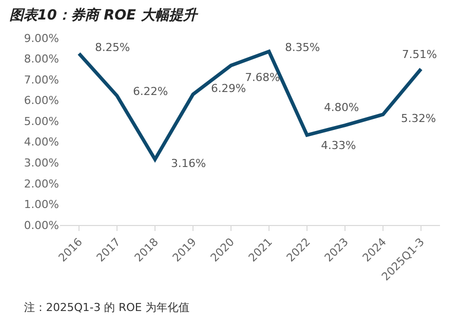 The width and height of the screenshot is (470, 320). I want to click on chart-title: 图表10：券商 ROE 大幅提升, so click(104, 15).